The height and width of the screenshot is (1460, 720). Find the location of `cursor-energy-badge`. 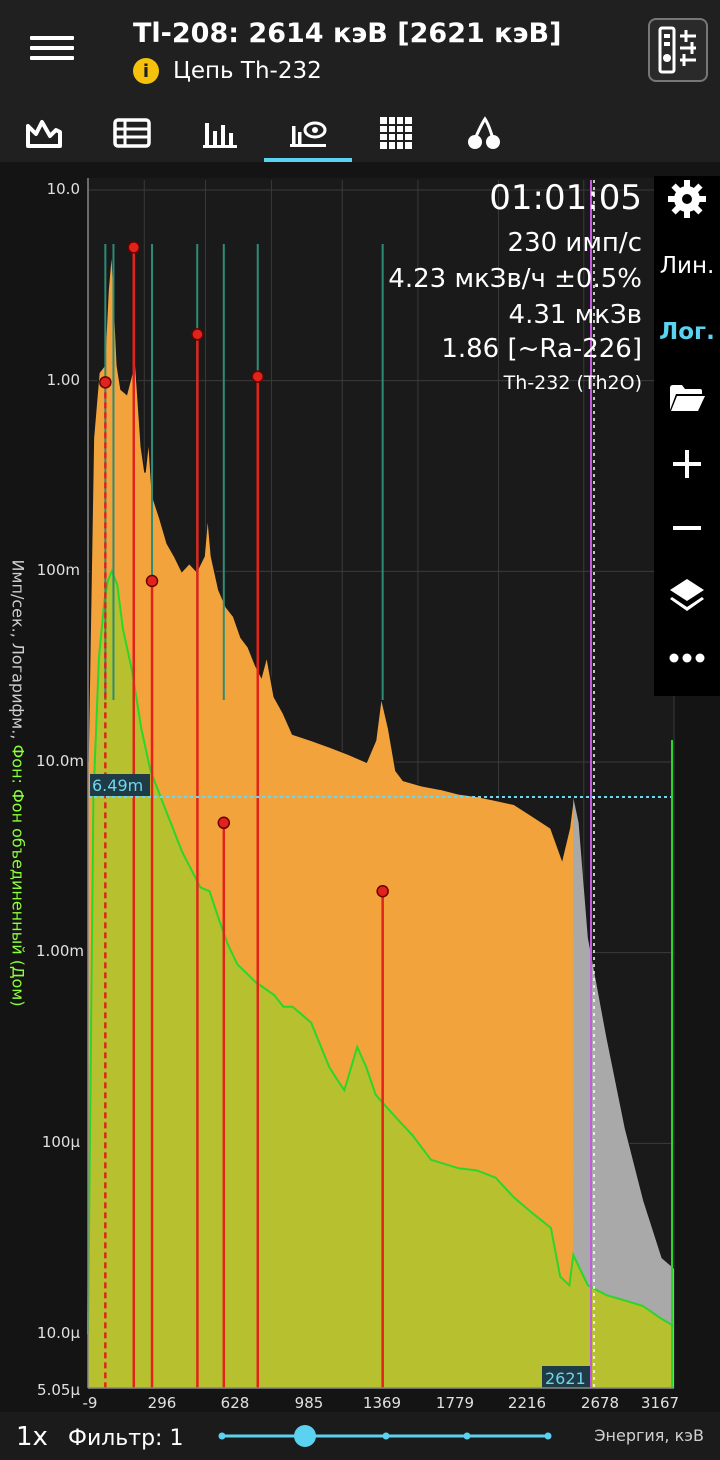

cursor-energy-badge is located at coordinates (566, 1377).